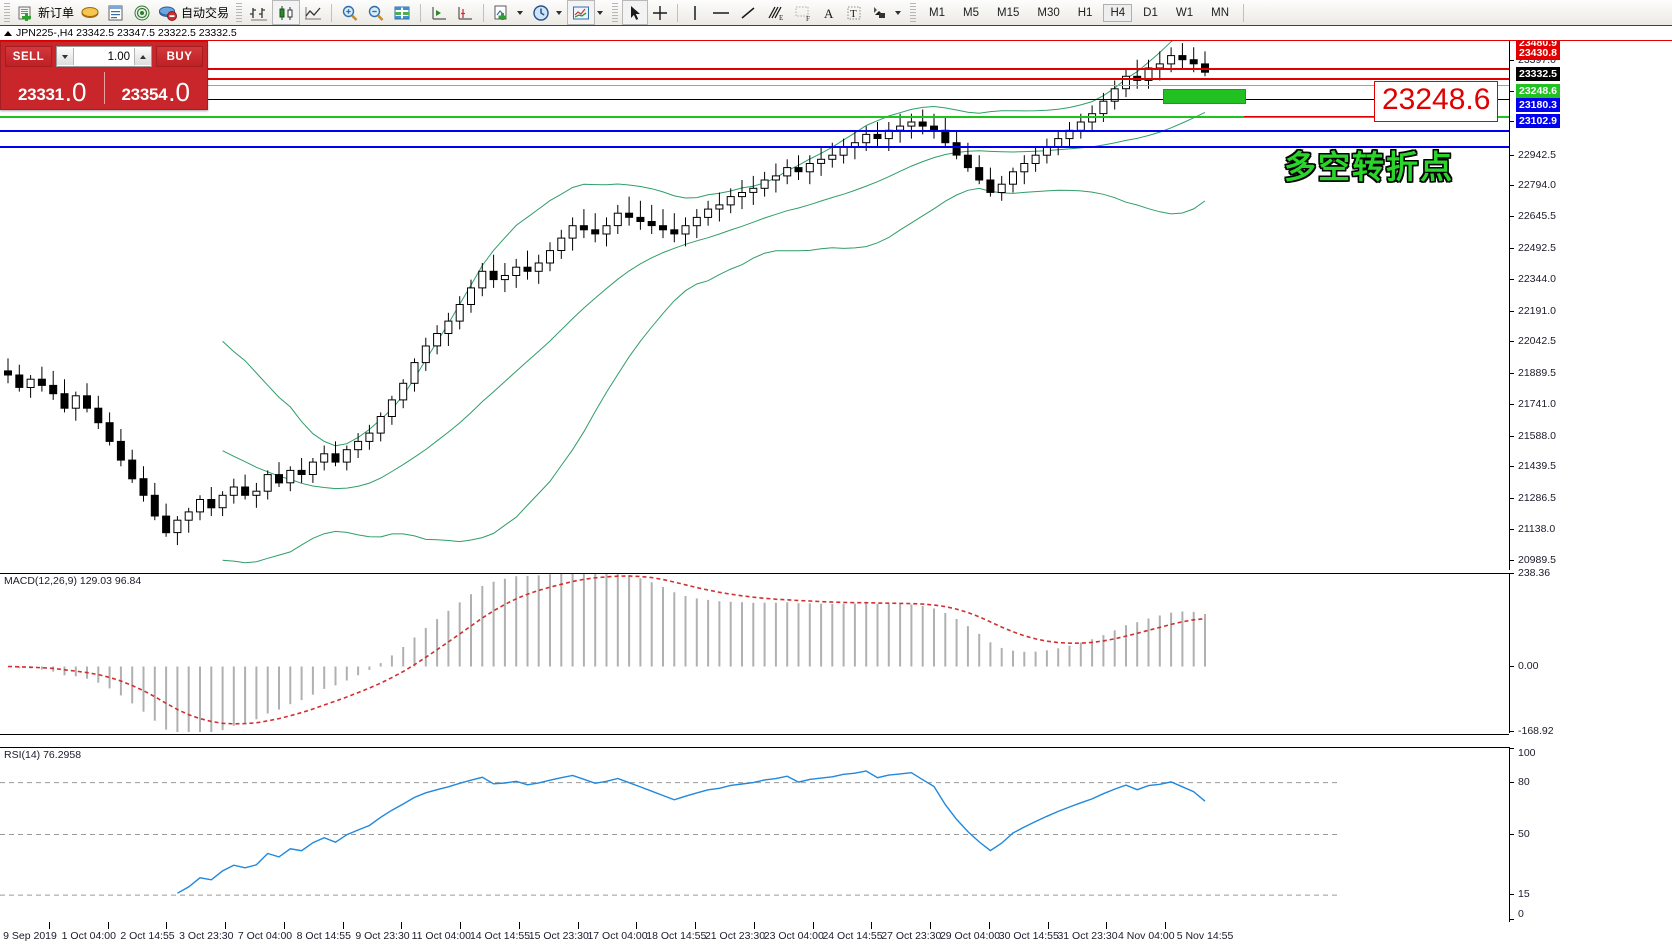 This screenshot has height=947, width=1672. Describe the element at coordinates (402, 12) in the screenshot. I see `grid-button` at that location.